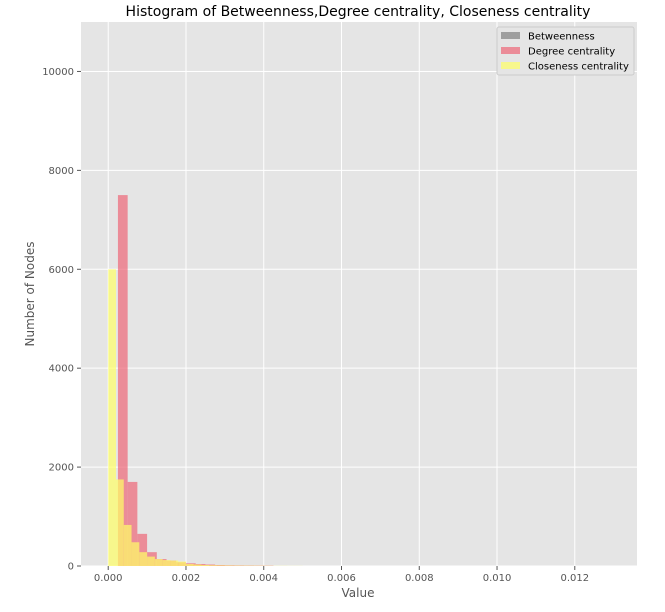 This screenshot has width=665, height=612. Describe the element at coordinates (419, 578) in the screenshot. I see `x-tick-label: 0.008` at that location.